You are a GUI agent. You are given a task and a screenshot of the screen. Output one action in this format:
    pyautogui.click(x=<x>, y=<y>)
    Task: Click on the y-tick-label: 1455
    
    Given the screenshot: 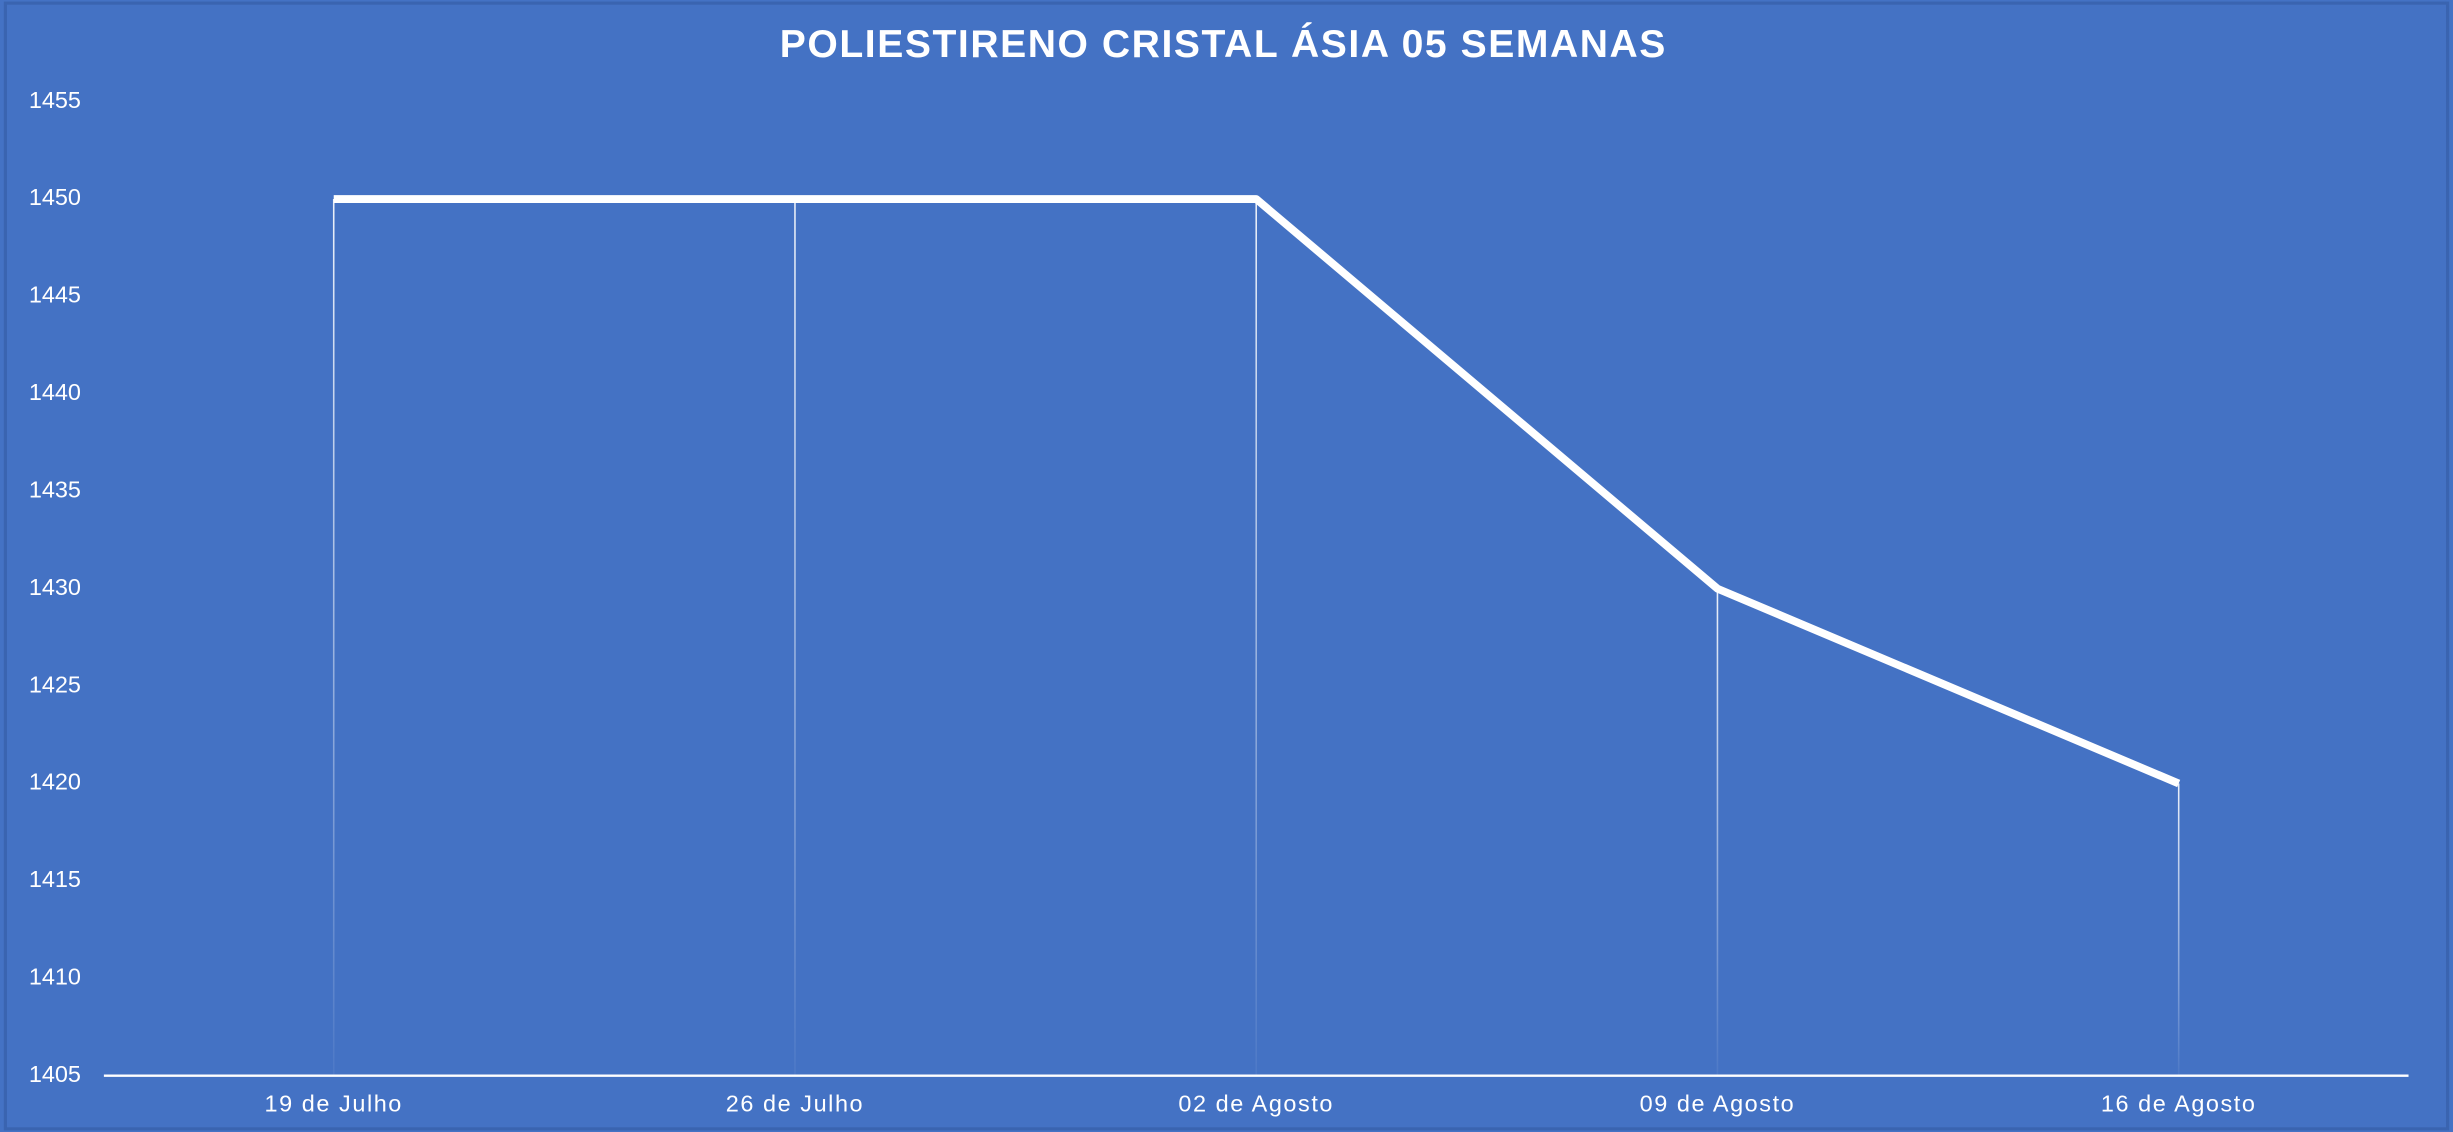 What is the action you would take?
    pyautogui.click(x=55, y=100)
    